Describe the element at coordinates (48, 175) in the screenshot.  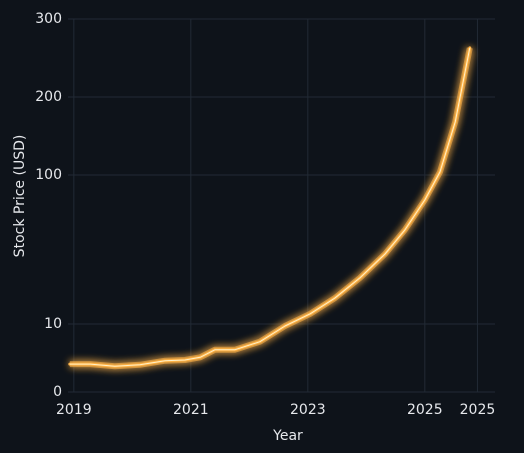
I see `y-tick-label: 100` at that location.